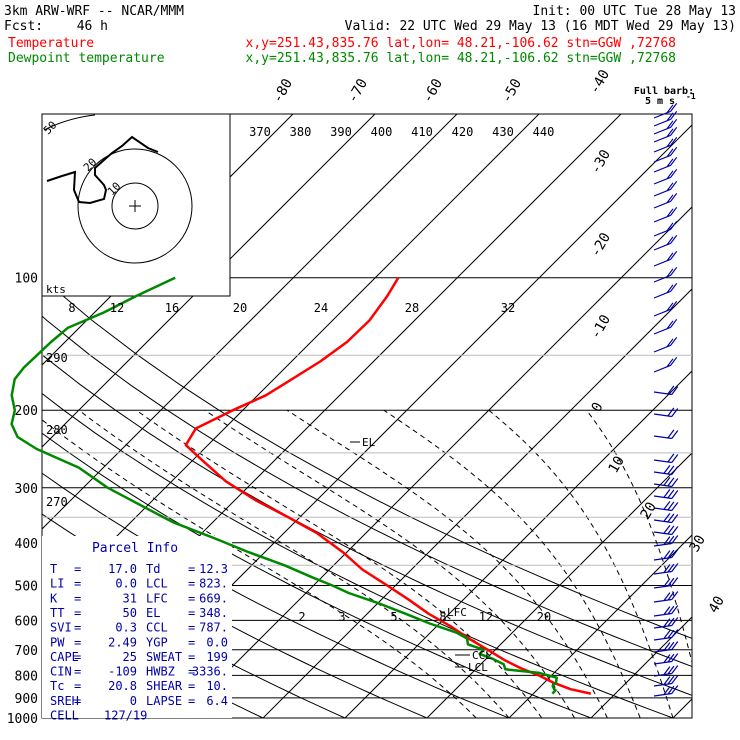 This screenshot has width=740, height=740. Describe the element at coordinates (649, 510) in the screenshot. I see `temperature-tick-label: 20` at that location.